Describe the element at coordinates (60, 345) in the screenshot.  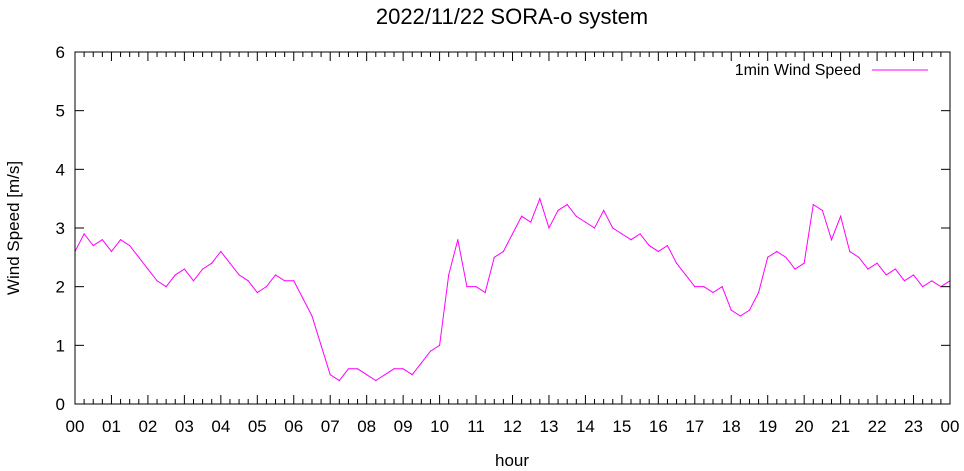
I see `y-tick-label: 1` at that location.